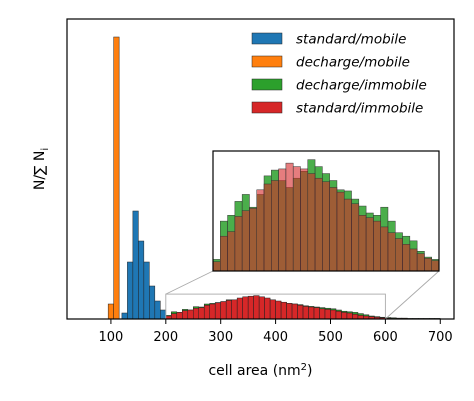 This screenshot has height=401, width=474. I want to click on y-axis-label: N/∑ Ni, so click(41, 169).